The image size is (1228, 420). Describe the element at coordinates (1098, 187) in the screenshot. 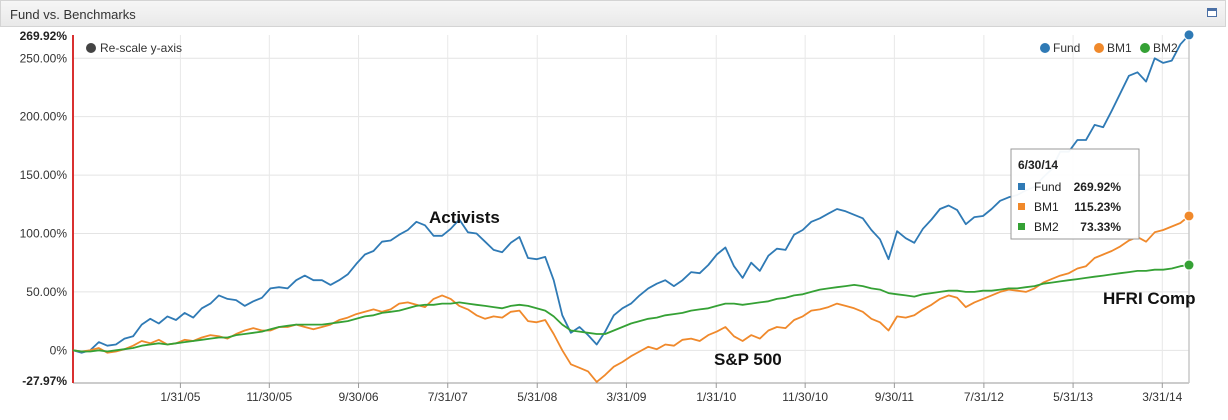

I see `tooltip-value-fund: 269.92%` at that location.